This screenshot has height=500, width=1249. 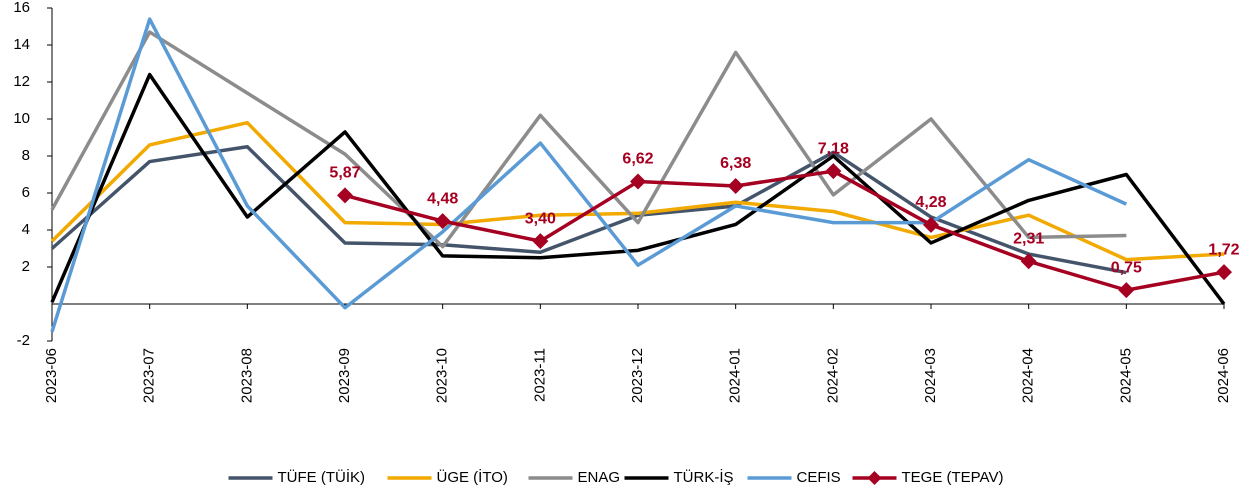 What do you see at coordinates (832, 375) in the screenshot?
I see `x-tick-label: 2024-02` at bounding box center [832, 375].